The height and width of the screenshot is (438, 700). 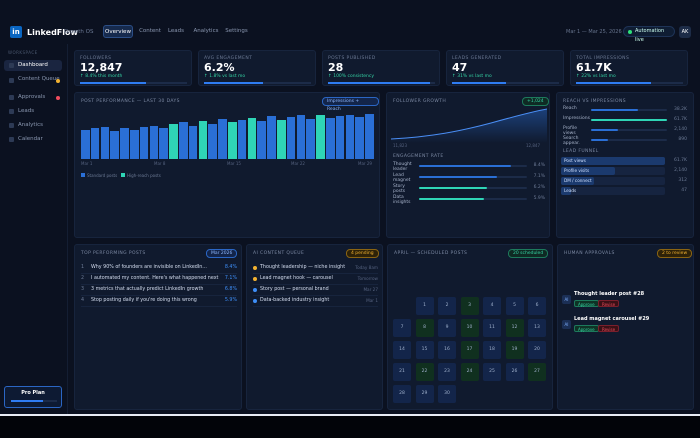 I want to click on pro-plan-card: Pro Plan, so click(x=33, y=397).